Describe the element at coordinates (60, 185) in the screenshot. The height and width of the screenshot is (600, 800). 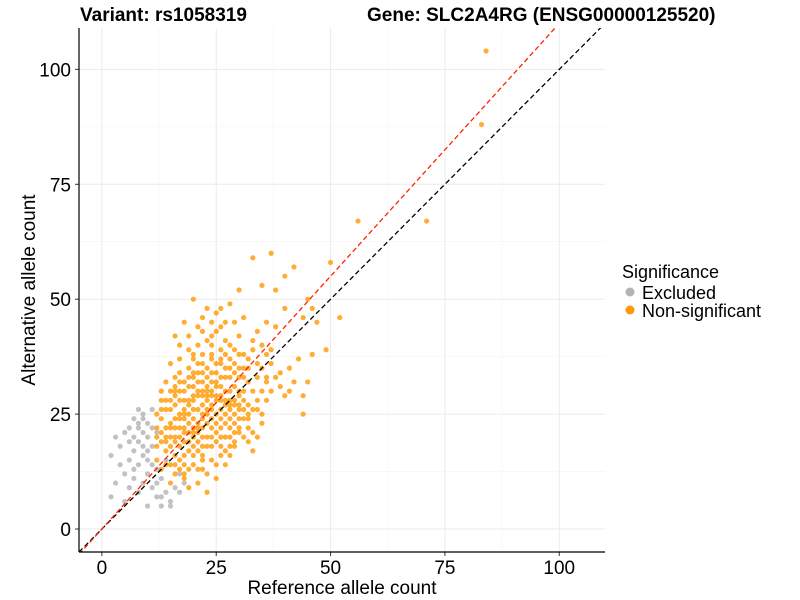
I see `y-tick-label: 75` at that location.